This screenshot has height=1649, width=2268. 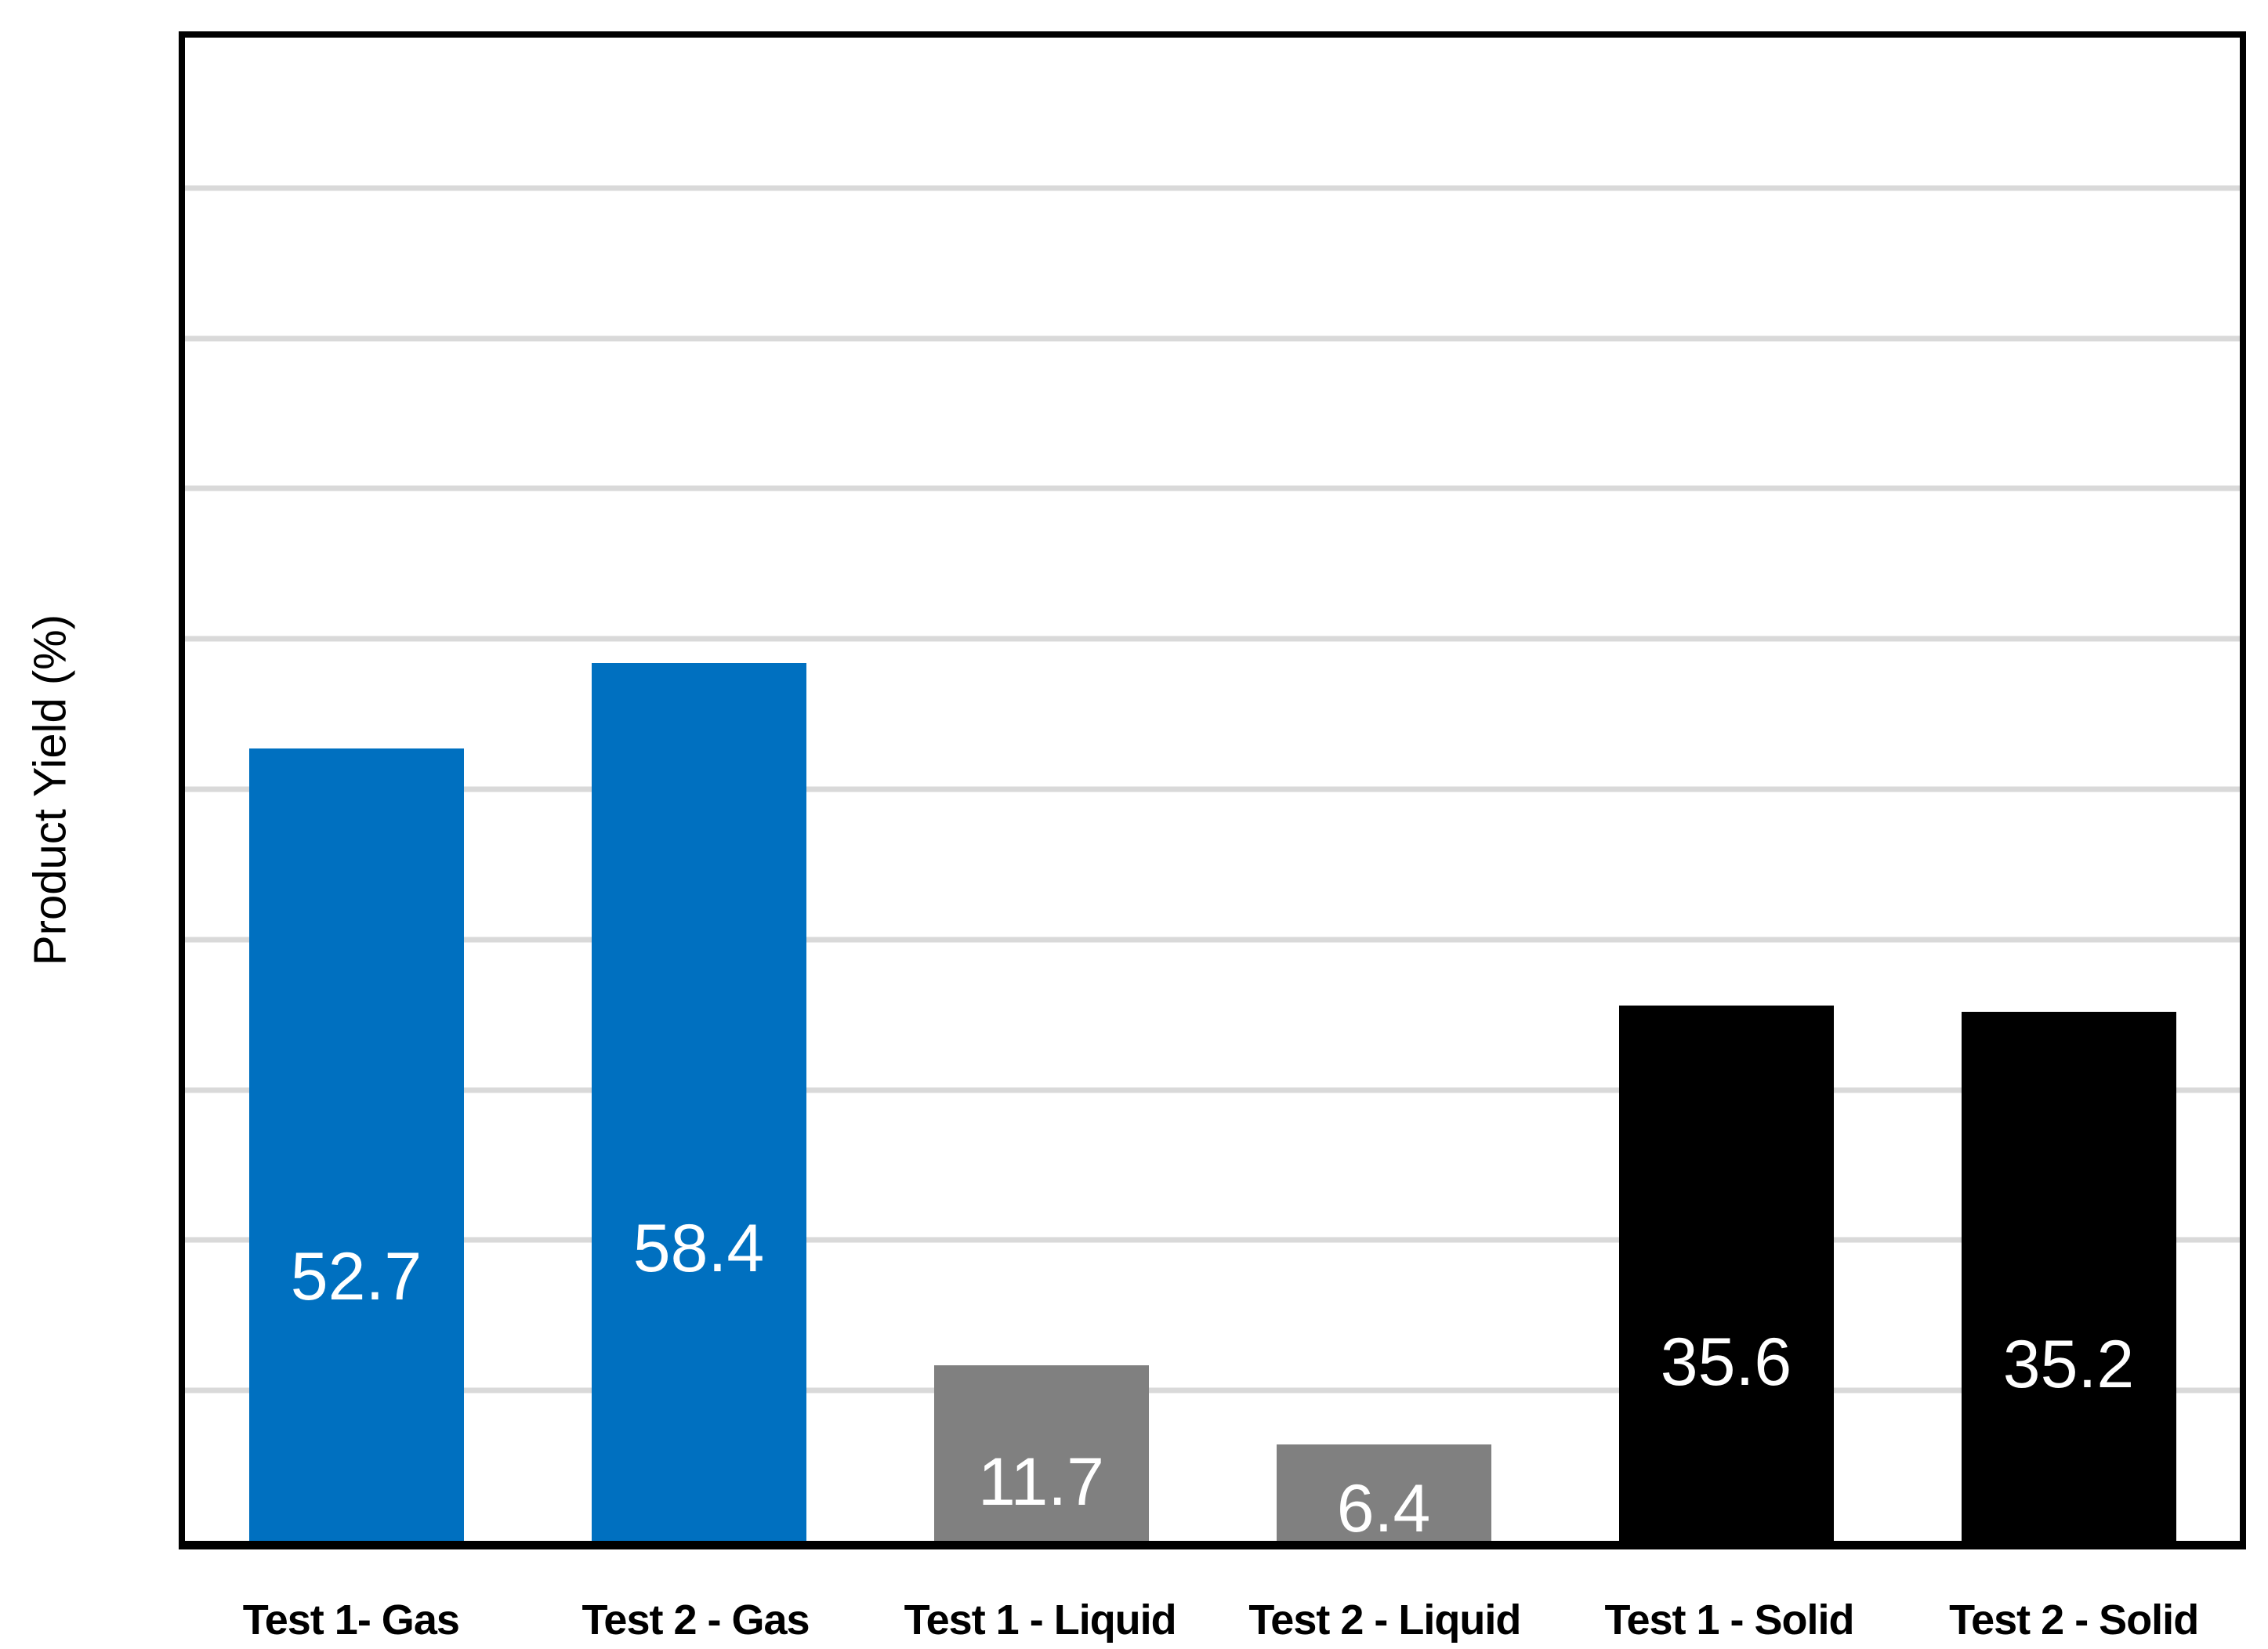 What do you see at coordinates (1041, 1482) in the screenshot?
I see `data-label-test-1-liquid: 11.7` at bounding box center [1041, 1482].